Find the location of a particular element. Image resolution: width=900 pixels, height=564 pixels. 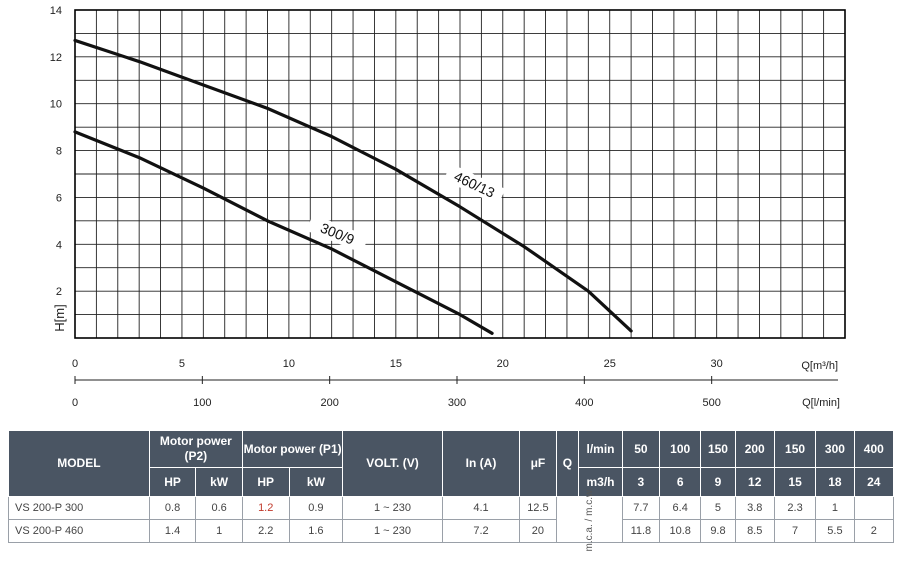

m3h-value: 9 is located at coordinates (718, 482).